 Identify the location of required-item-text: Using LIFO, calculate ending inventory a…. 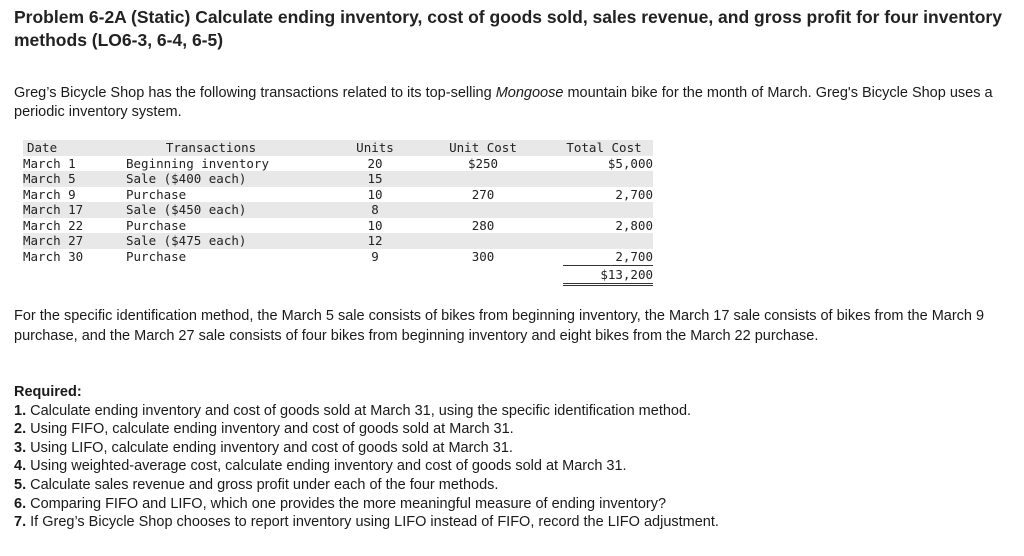
(269, 447).